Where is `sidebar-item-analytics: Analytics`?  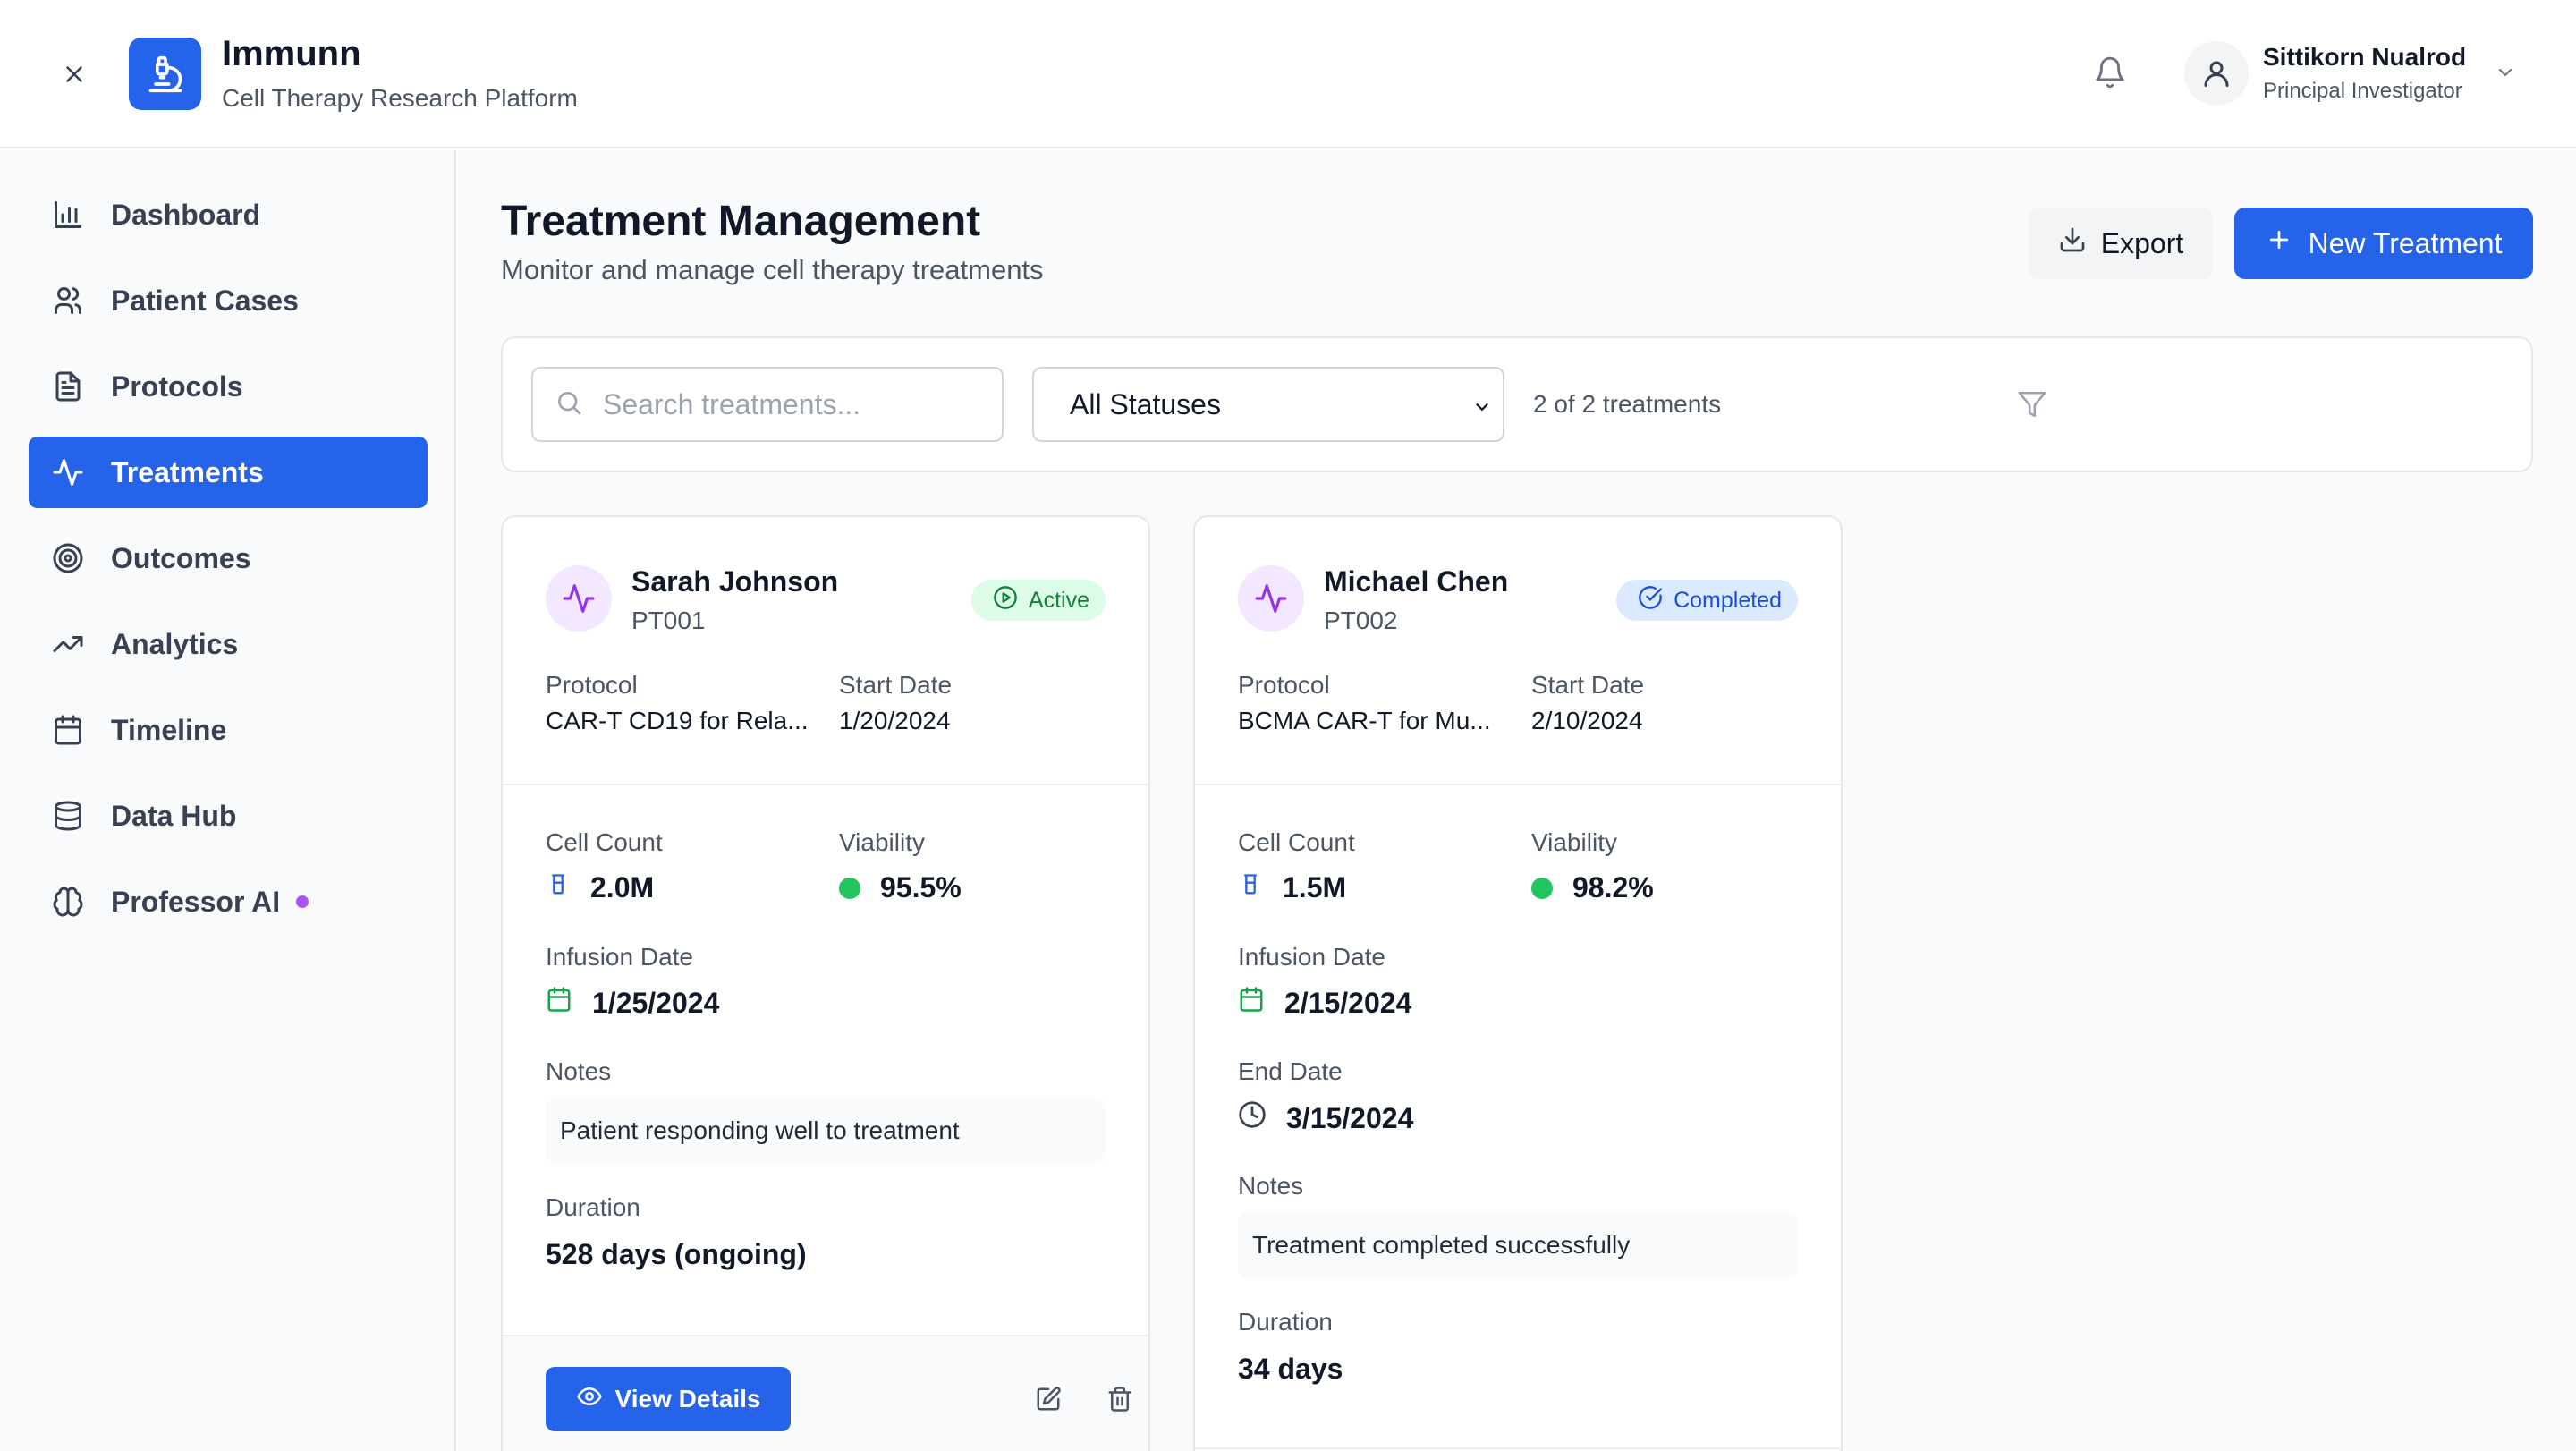 sidebar-item-analytics: Analytics is located at coordinates (228, 644).